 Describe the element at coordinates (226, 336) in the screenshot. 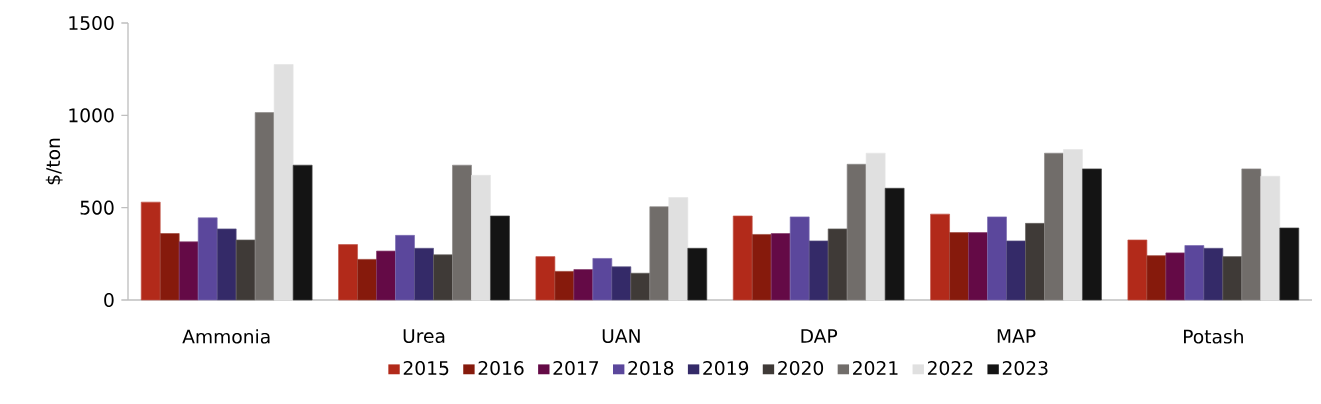

I see `x-tick-label: Ammonia` at that location.